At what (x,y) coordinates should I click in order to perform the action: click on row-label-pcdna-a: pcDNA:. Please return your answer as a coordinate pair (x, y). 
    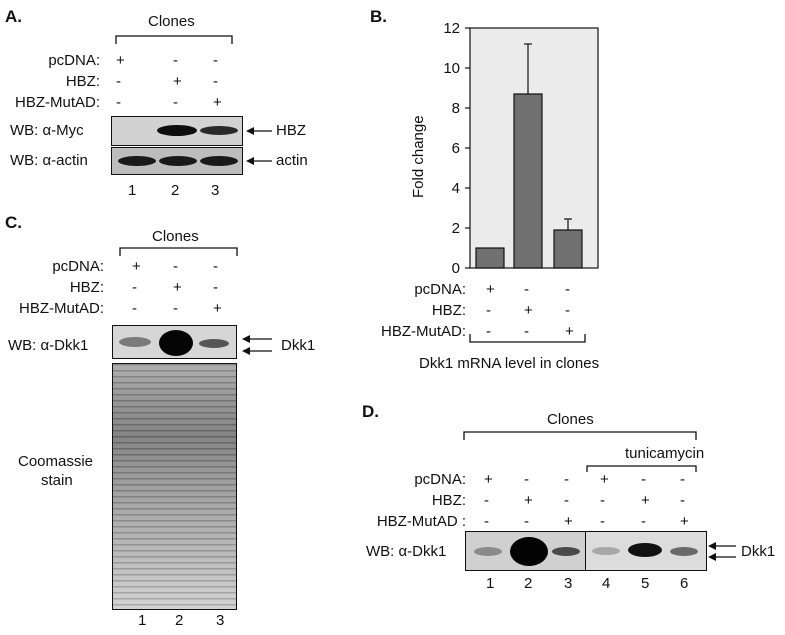
    Looking at the image, I should click on (74, 60).